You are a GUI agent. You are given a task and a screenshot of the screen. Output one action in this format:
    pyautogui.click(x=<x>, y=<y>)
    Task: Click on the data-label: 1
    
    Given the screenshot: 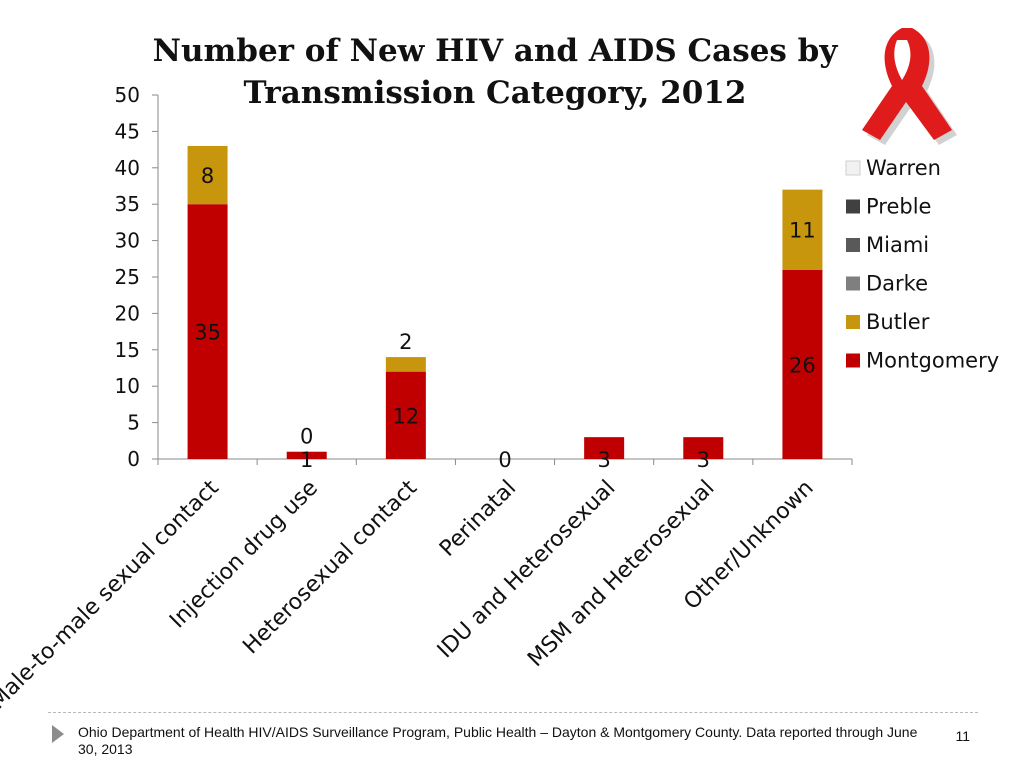 What is the action you would take?
    pyautogui.click(x=306, y=460)
    